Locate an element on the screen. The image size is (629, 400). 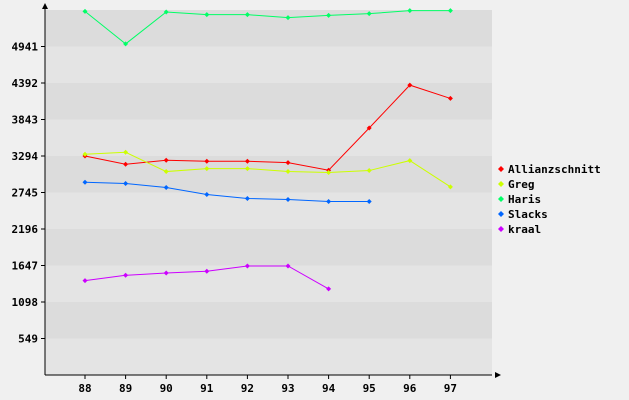
x-tick-label: 89 is located at coordinates (125, 388).